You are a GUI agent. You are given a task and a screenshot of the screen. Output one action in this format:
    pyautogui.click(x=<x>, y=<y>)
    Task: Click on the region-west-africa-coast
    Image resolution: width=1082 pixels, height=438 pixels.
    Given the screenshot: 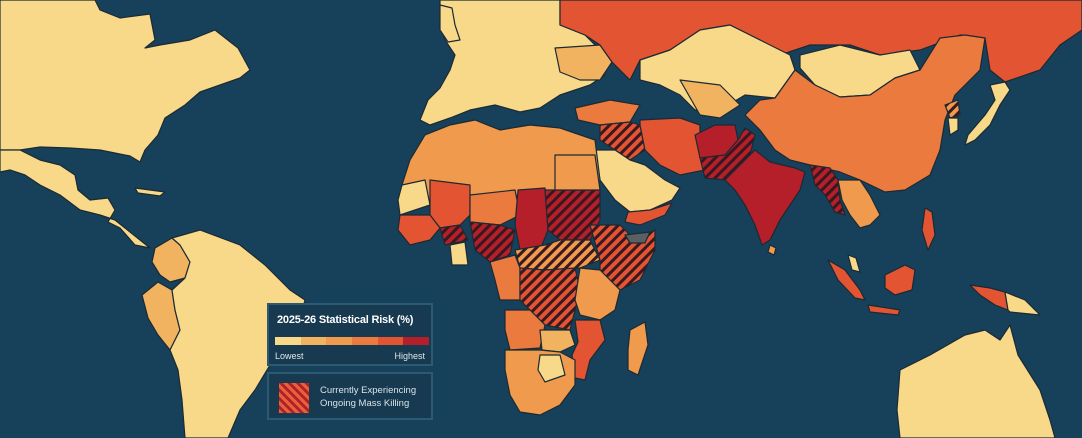 What is the action you would take?
    pyautogui.click(x=419, y=230)
    